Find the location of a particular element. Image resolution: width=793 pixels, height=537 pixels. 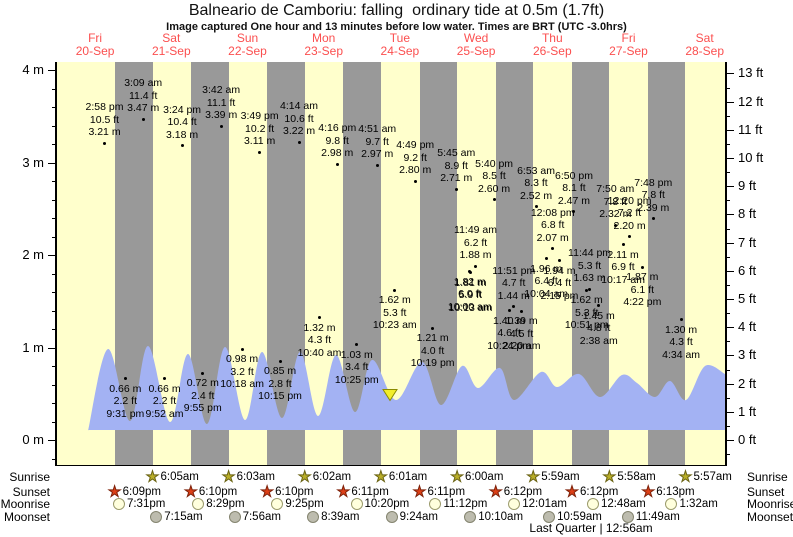

tide-annotation: 4:49 pm 9.2 ft 2.80 m is located at coordinates (415, 157).